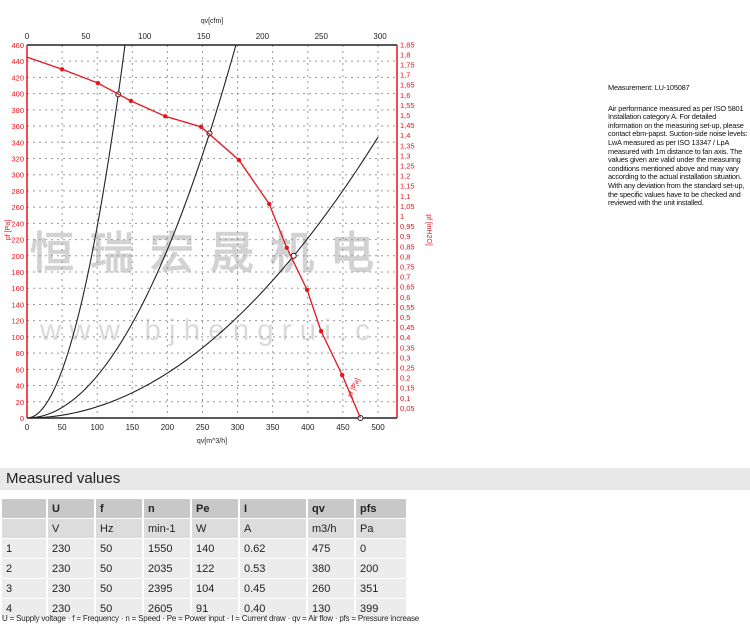  What do you see at coordinates (71, 568) in the screenshot?
I see `table-cell: 230` at bounding box center [71, 568].